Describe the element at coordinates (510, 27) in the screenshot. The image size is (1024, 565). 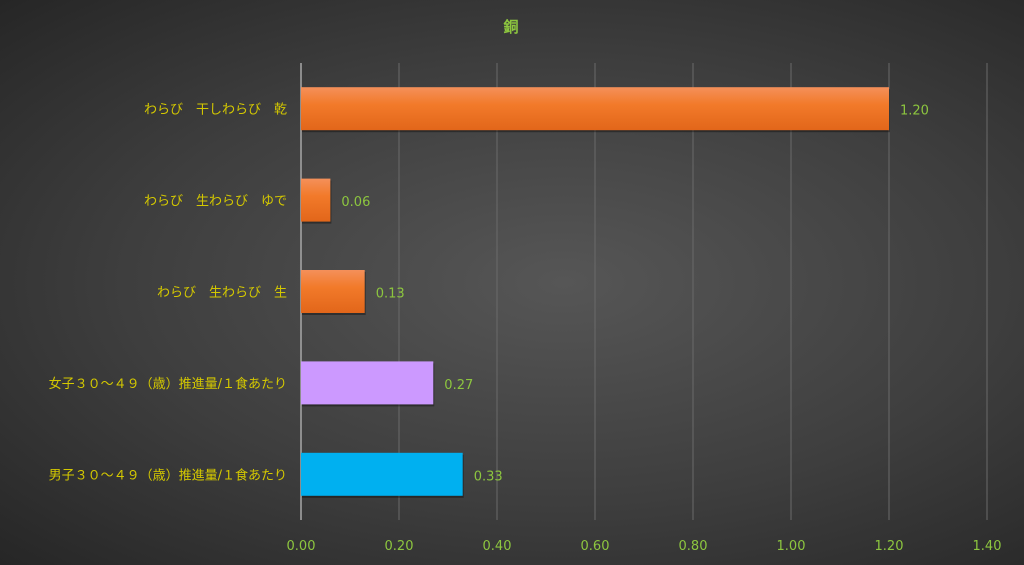
I see `chart-title: 銅` at that location.